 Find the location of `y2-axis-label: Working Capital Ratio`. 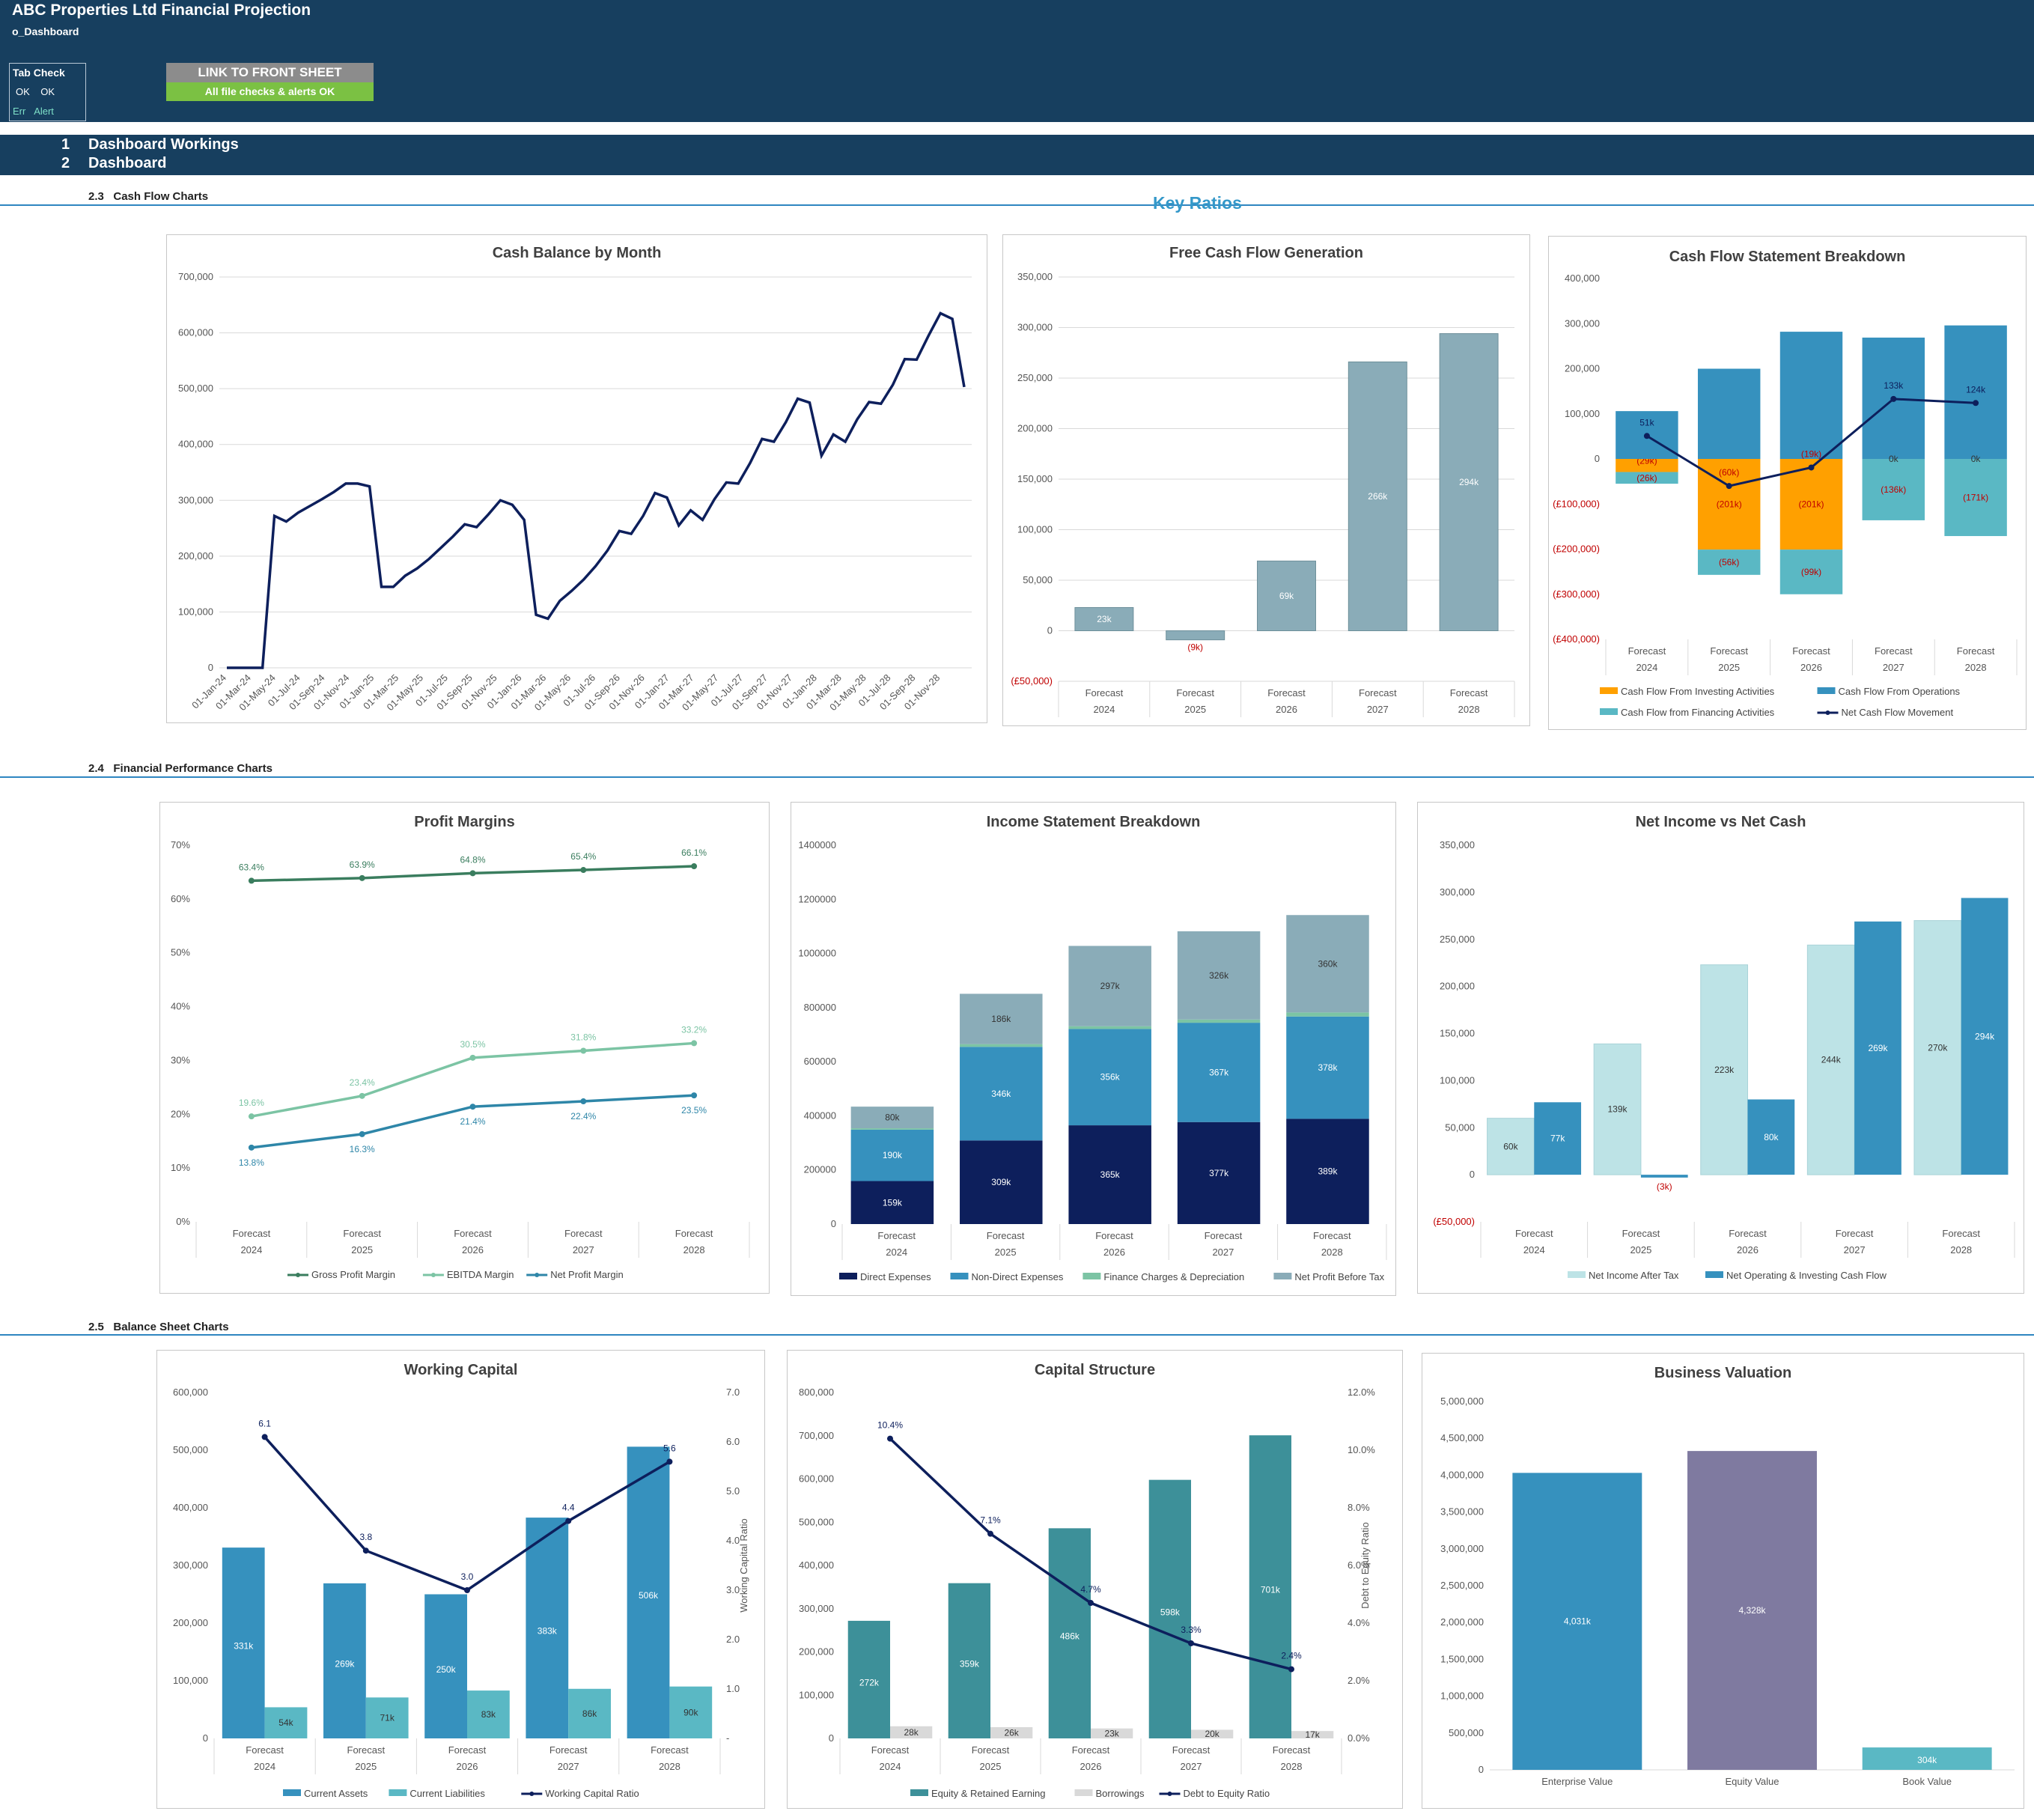

y2-axis-label: Working Capital Ratio is located at coordinates (743, 1565).